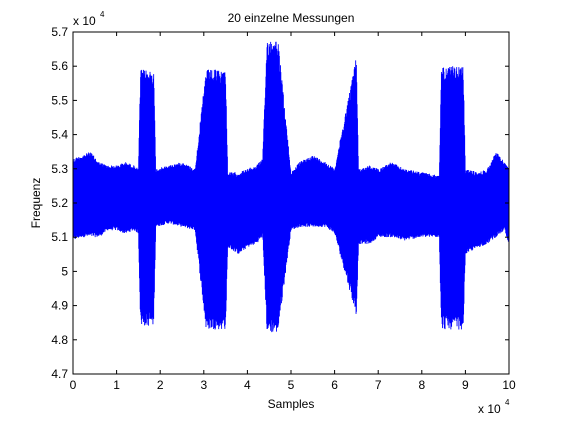  I want to click on x-tick-label: 6, so click(334, 385).